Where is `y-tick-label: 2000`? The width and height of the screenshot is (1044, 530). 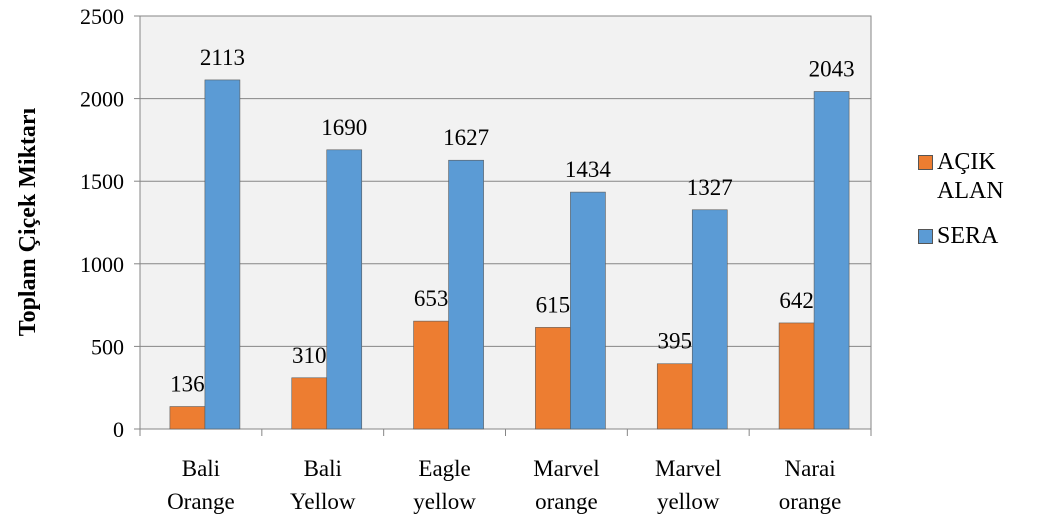
y-tick-label: 2000 is located at coordinates (102, 99).